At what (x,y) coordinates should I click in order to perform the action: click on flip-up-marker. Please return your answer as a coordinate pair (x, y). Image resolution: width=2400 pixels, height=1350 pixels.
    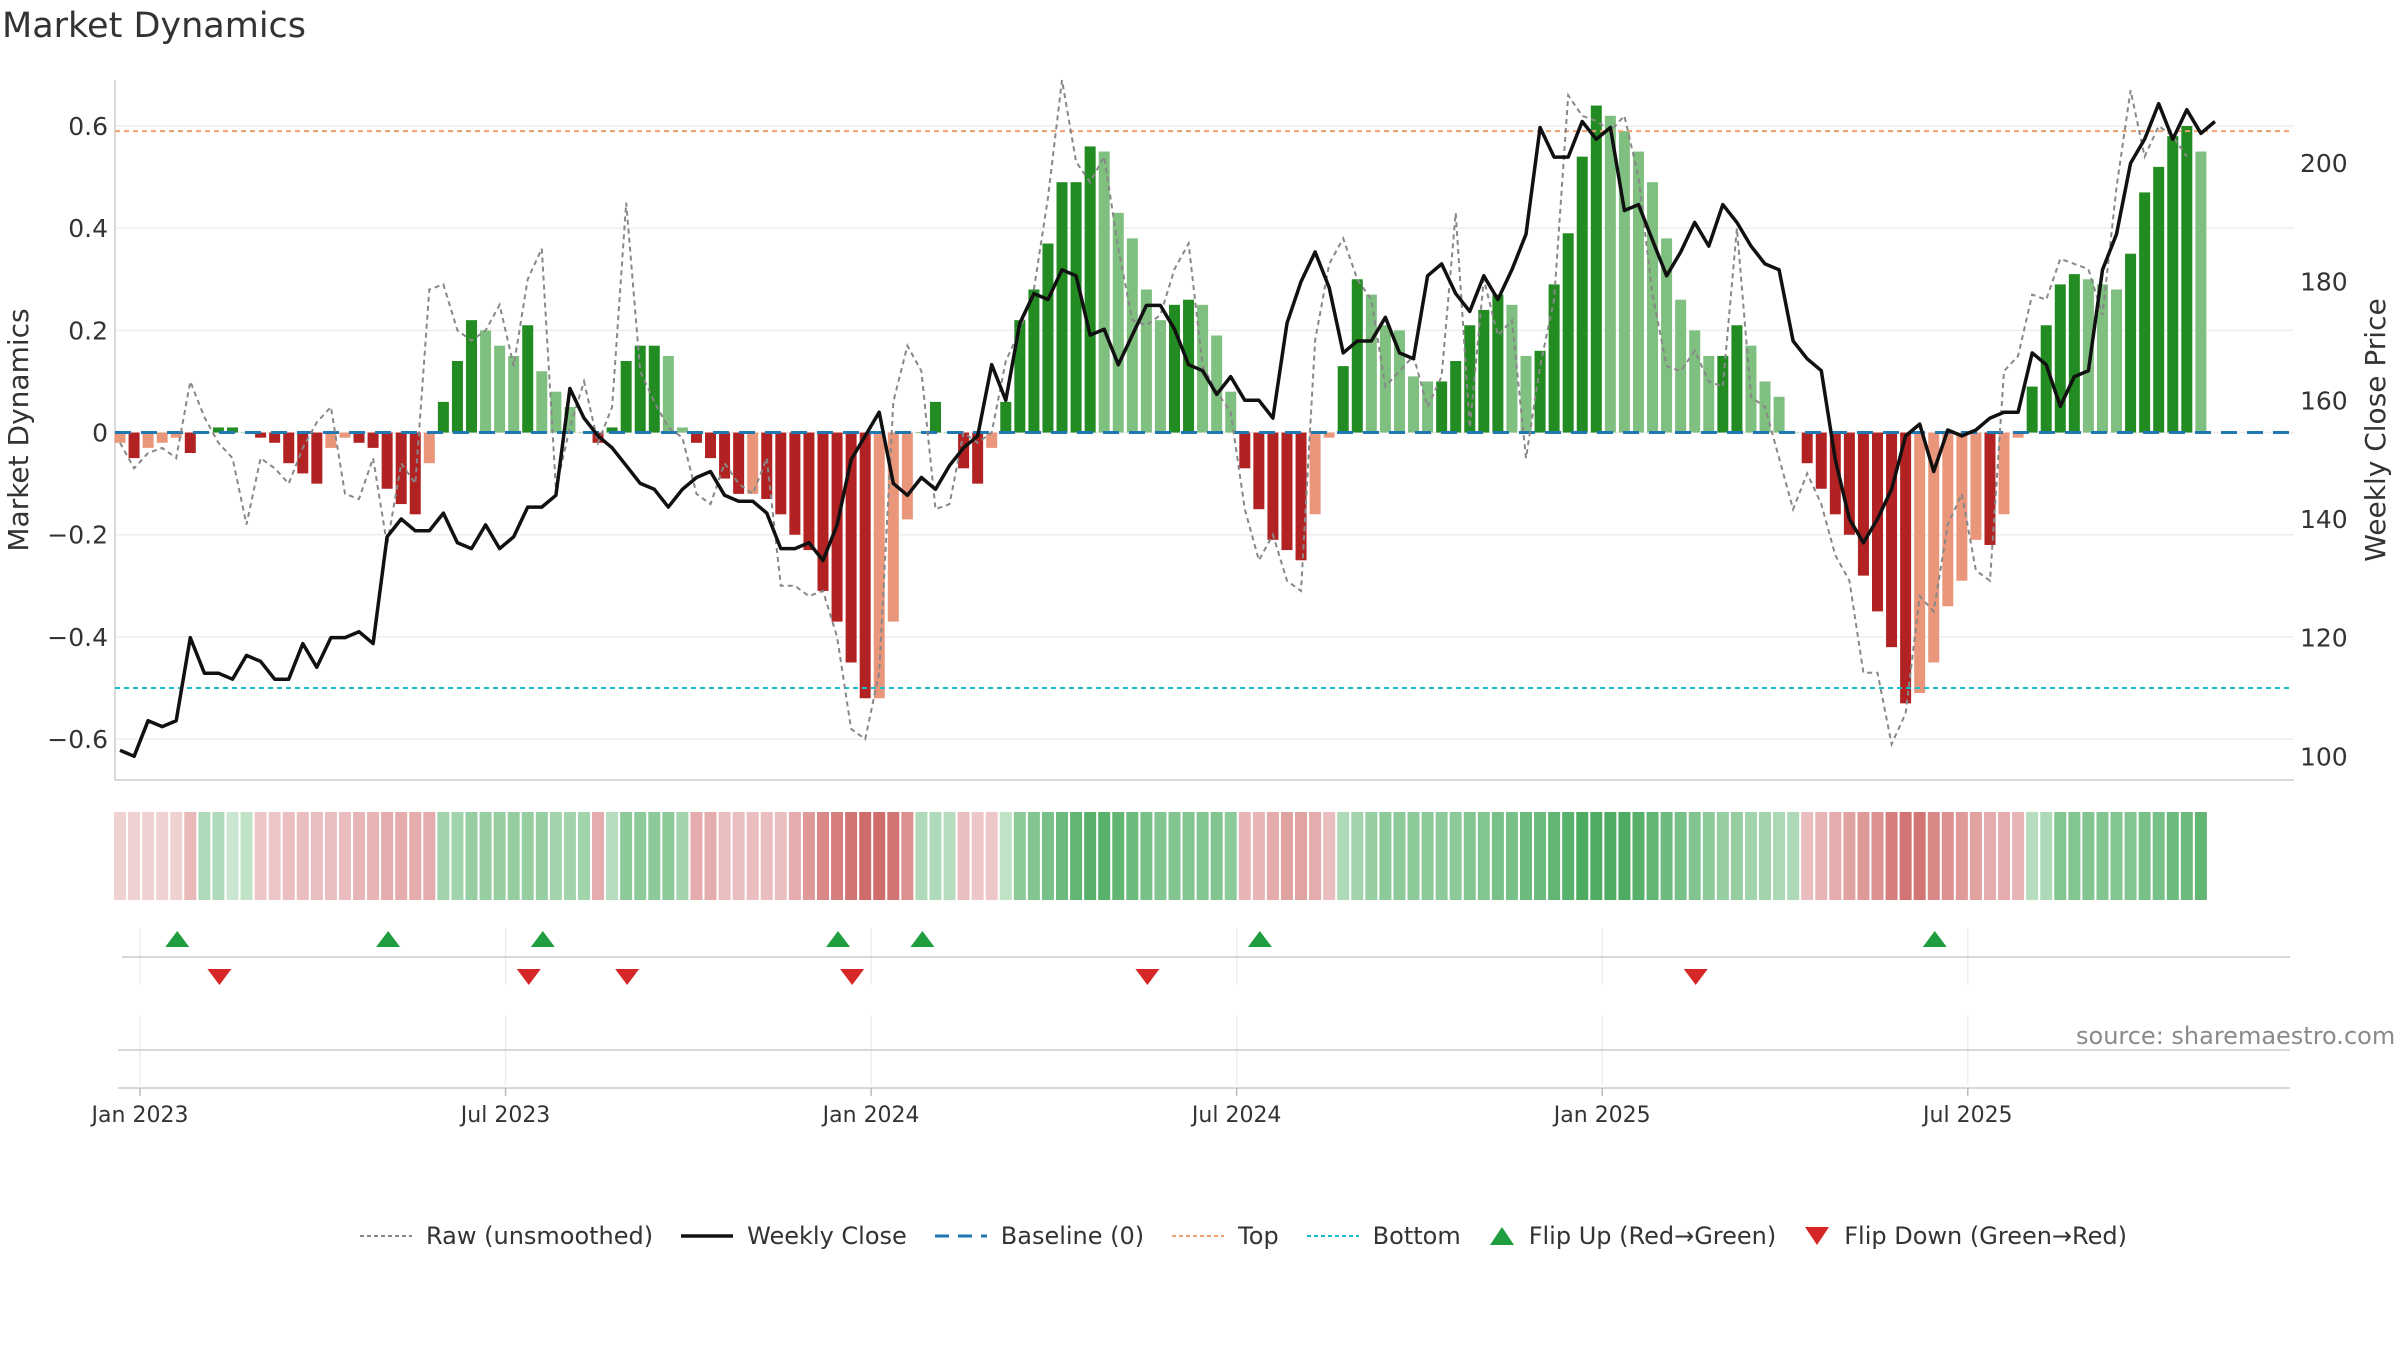
    Looking at the image, I should click on (838, 939).